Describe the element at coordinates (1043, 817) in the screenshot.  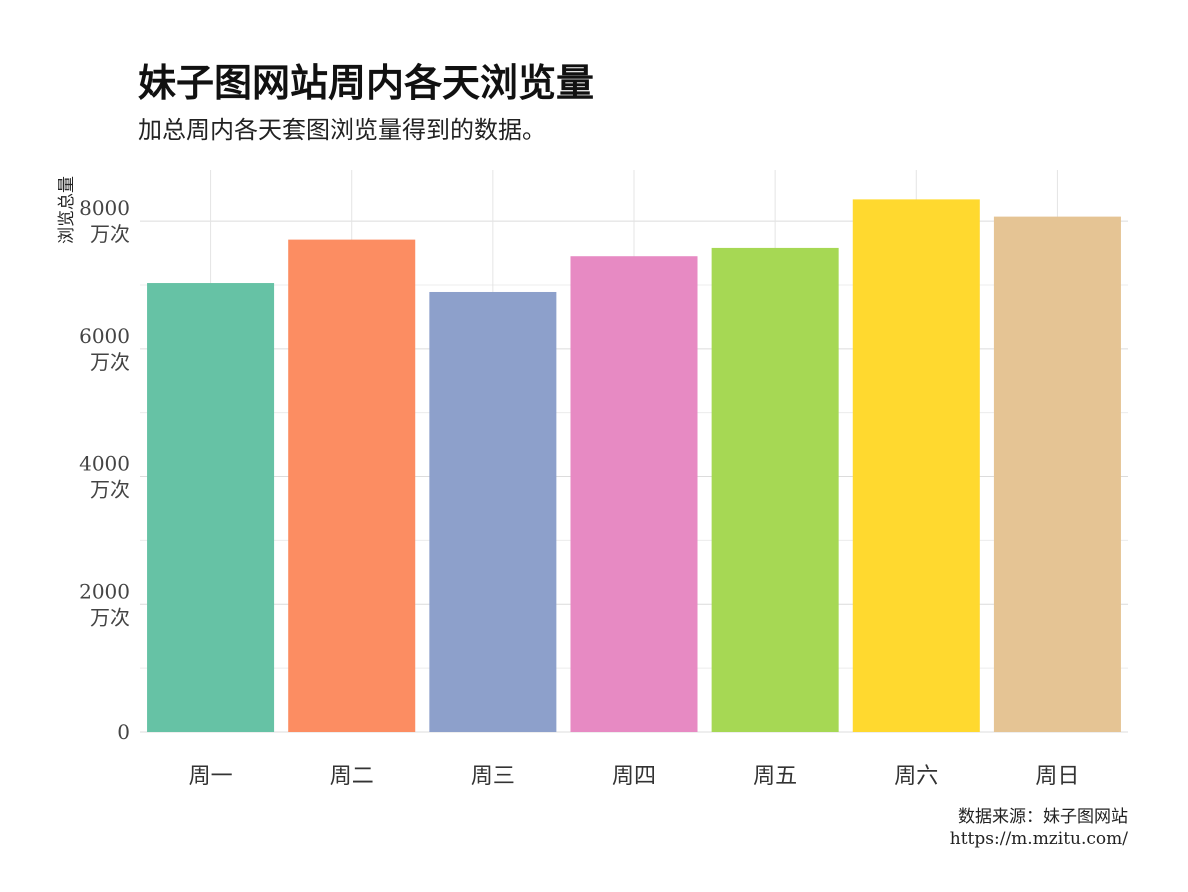
I see `source-caption-line1: 数据来源：妹子图网站` at that location.